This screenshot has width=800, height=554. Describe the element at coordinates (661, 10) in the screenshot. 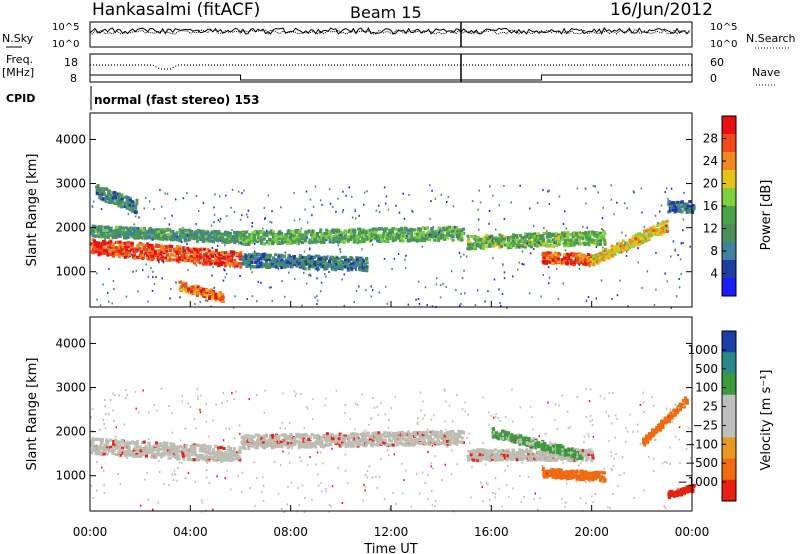

I see `date-title: 16/Jun/2012` at that location.